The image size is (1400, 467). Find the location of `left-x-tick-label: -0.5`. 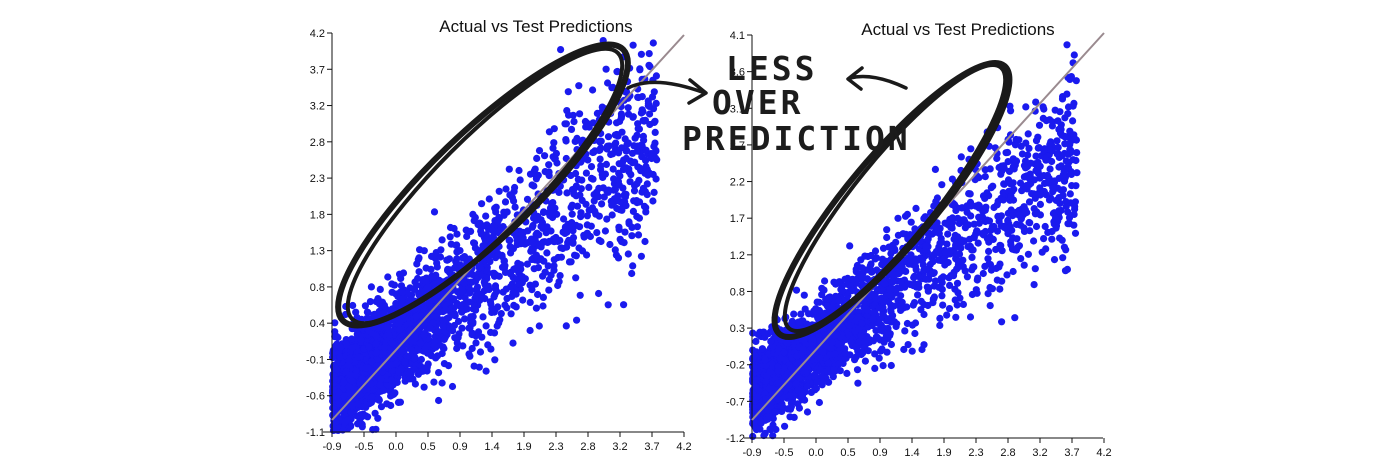

left-x-tick-label: -0.5 is located at coordinates (364, 447).